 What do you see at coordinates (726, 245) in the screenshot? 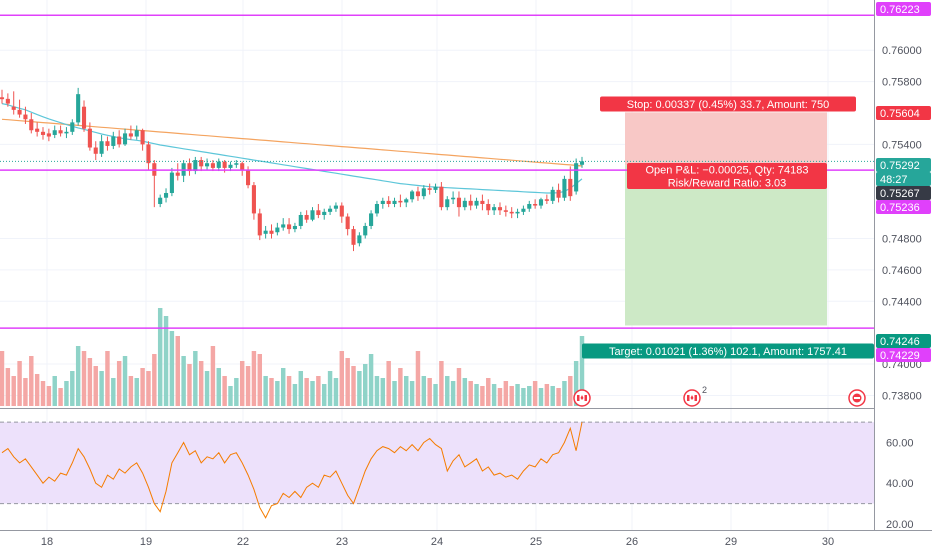
I see `target-zone` at bounding box center [726, 245].